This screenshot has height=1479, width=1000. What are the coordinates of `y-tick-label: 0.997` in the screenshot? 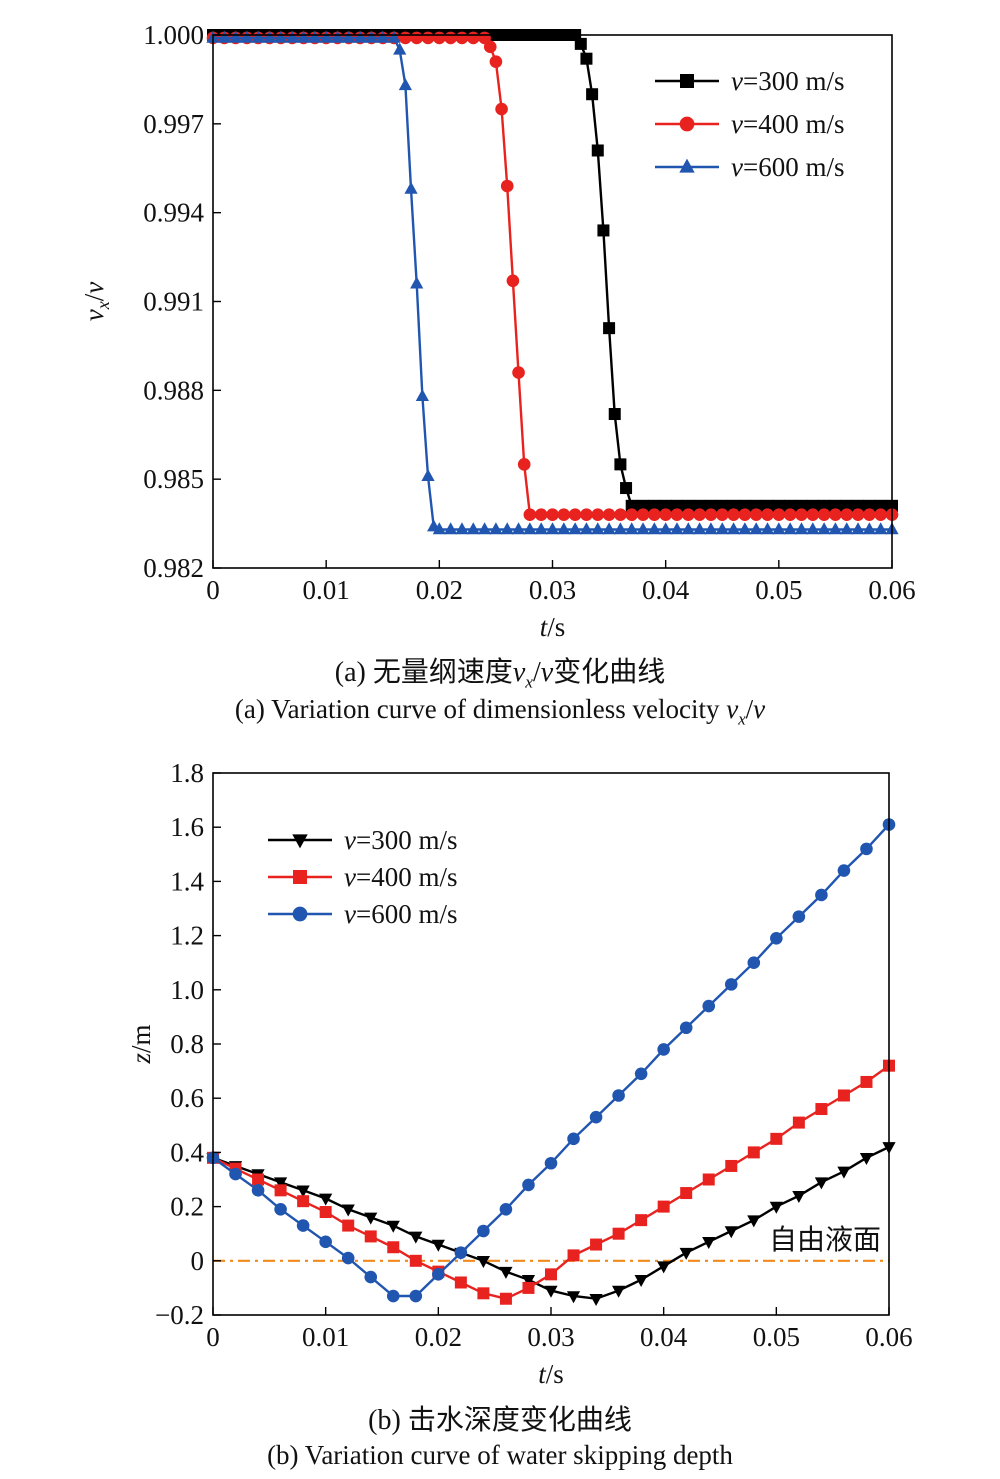 It's located at (173, 124).